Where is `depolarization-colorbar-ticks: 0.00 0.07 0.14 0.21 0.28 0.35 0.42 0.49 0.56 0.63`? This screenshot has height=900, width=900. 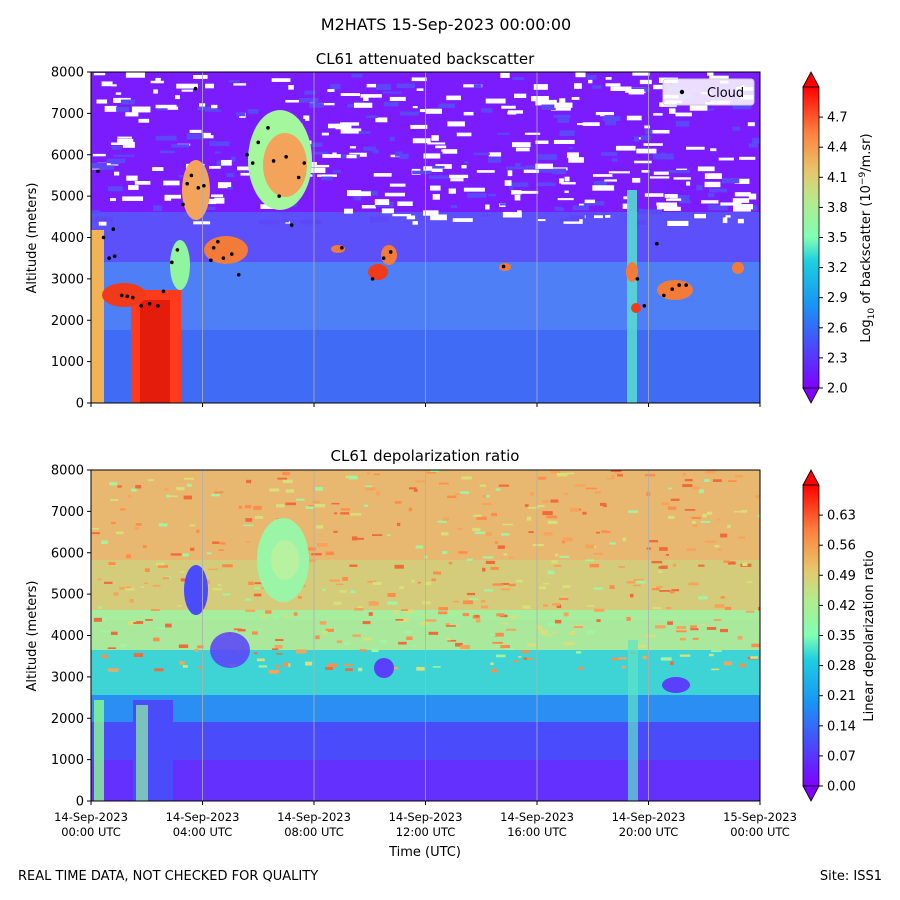
depolarization-colorbar-ticks: 0.00 0.07 0.14 0.21 0.28 0.35 0.42 0.49 0.56 0.63 is located at coordinates (837, 652).